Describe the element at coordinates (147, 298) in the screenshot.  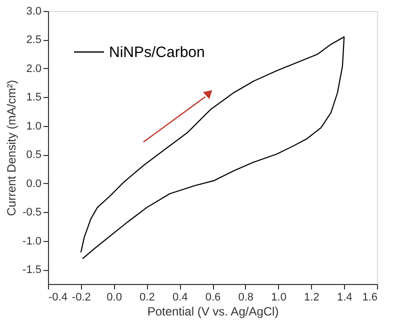
I see `x-tick-label: 0.2` at that location.